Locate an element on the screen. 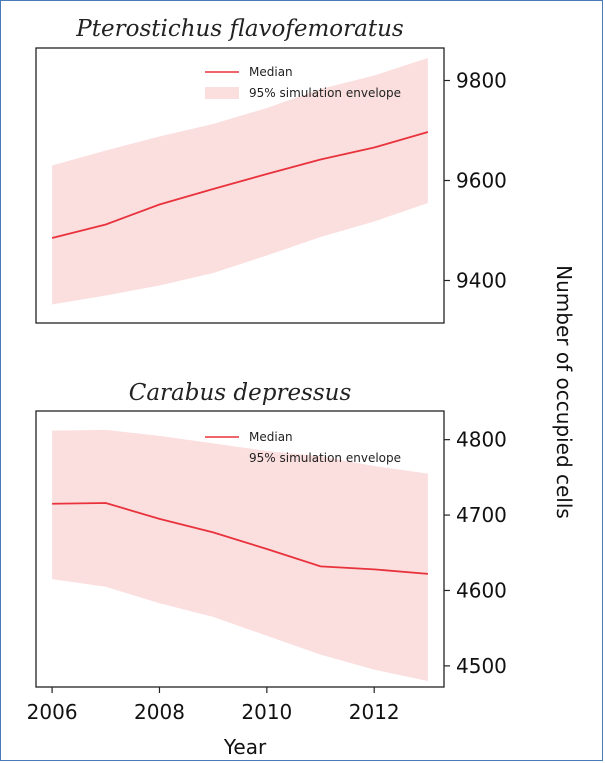 This screenshot has width=605, height=763. top-median-layer is located at coordinates (240, 185).